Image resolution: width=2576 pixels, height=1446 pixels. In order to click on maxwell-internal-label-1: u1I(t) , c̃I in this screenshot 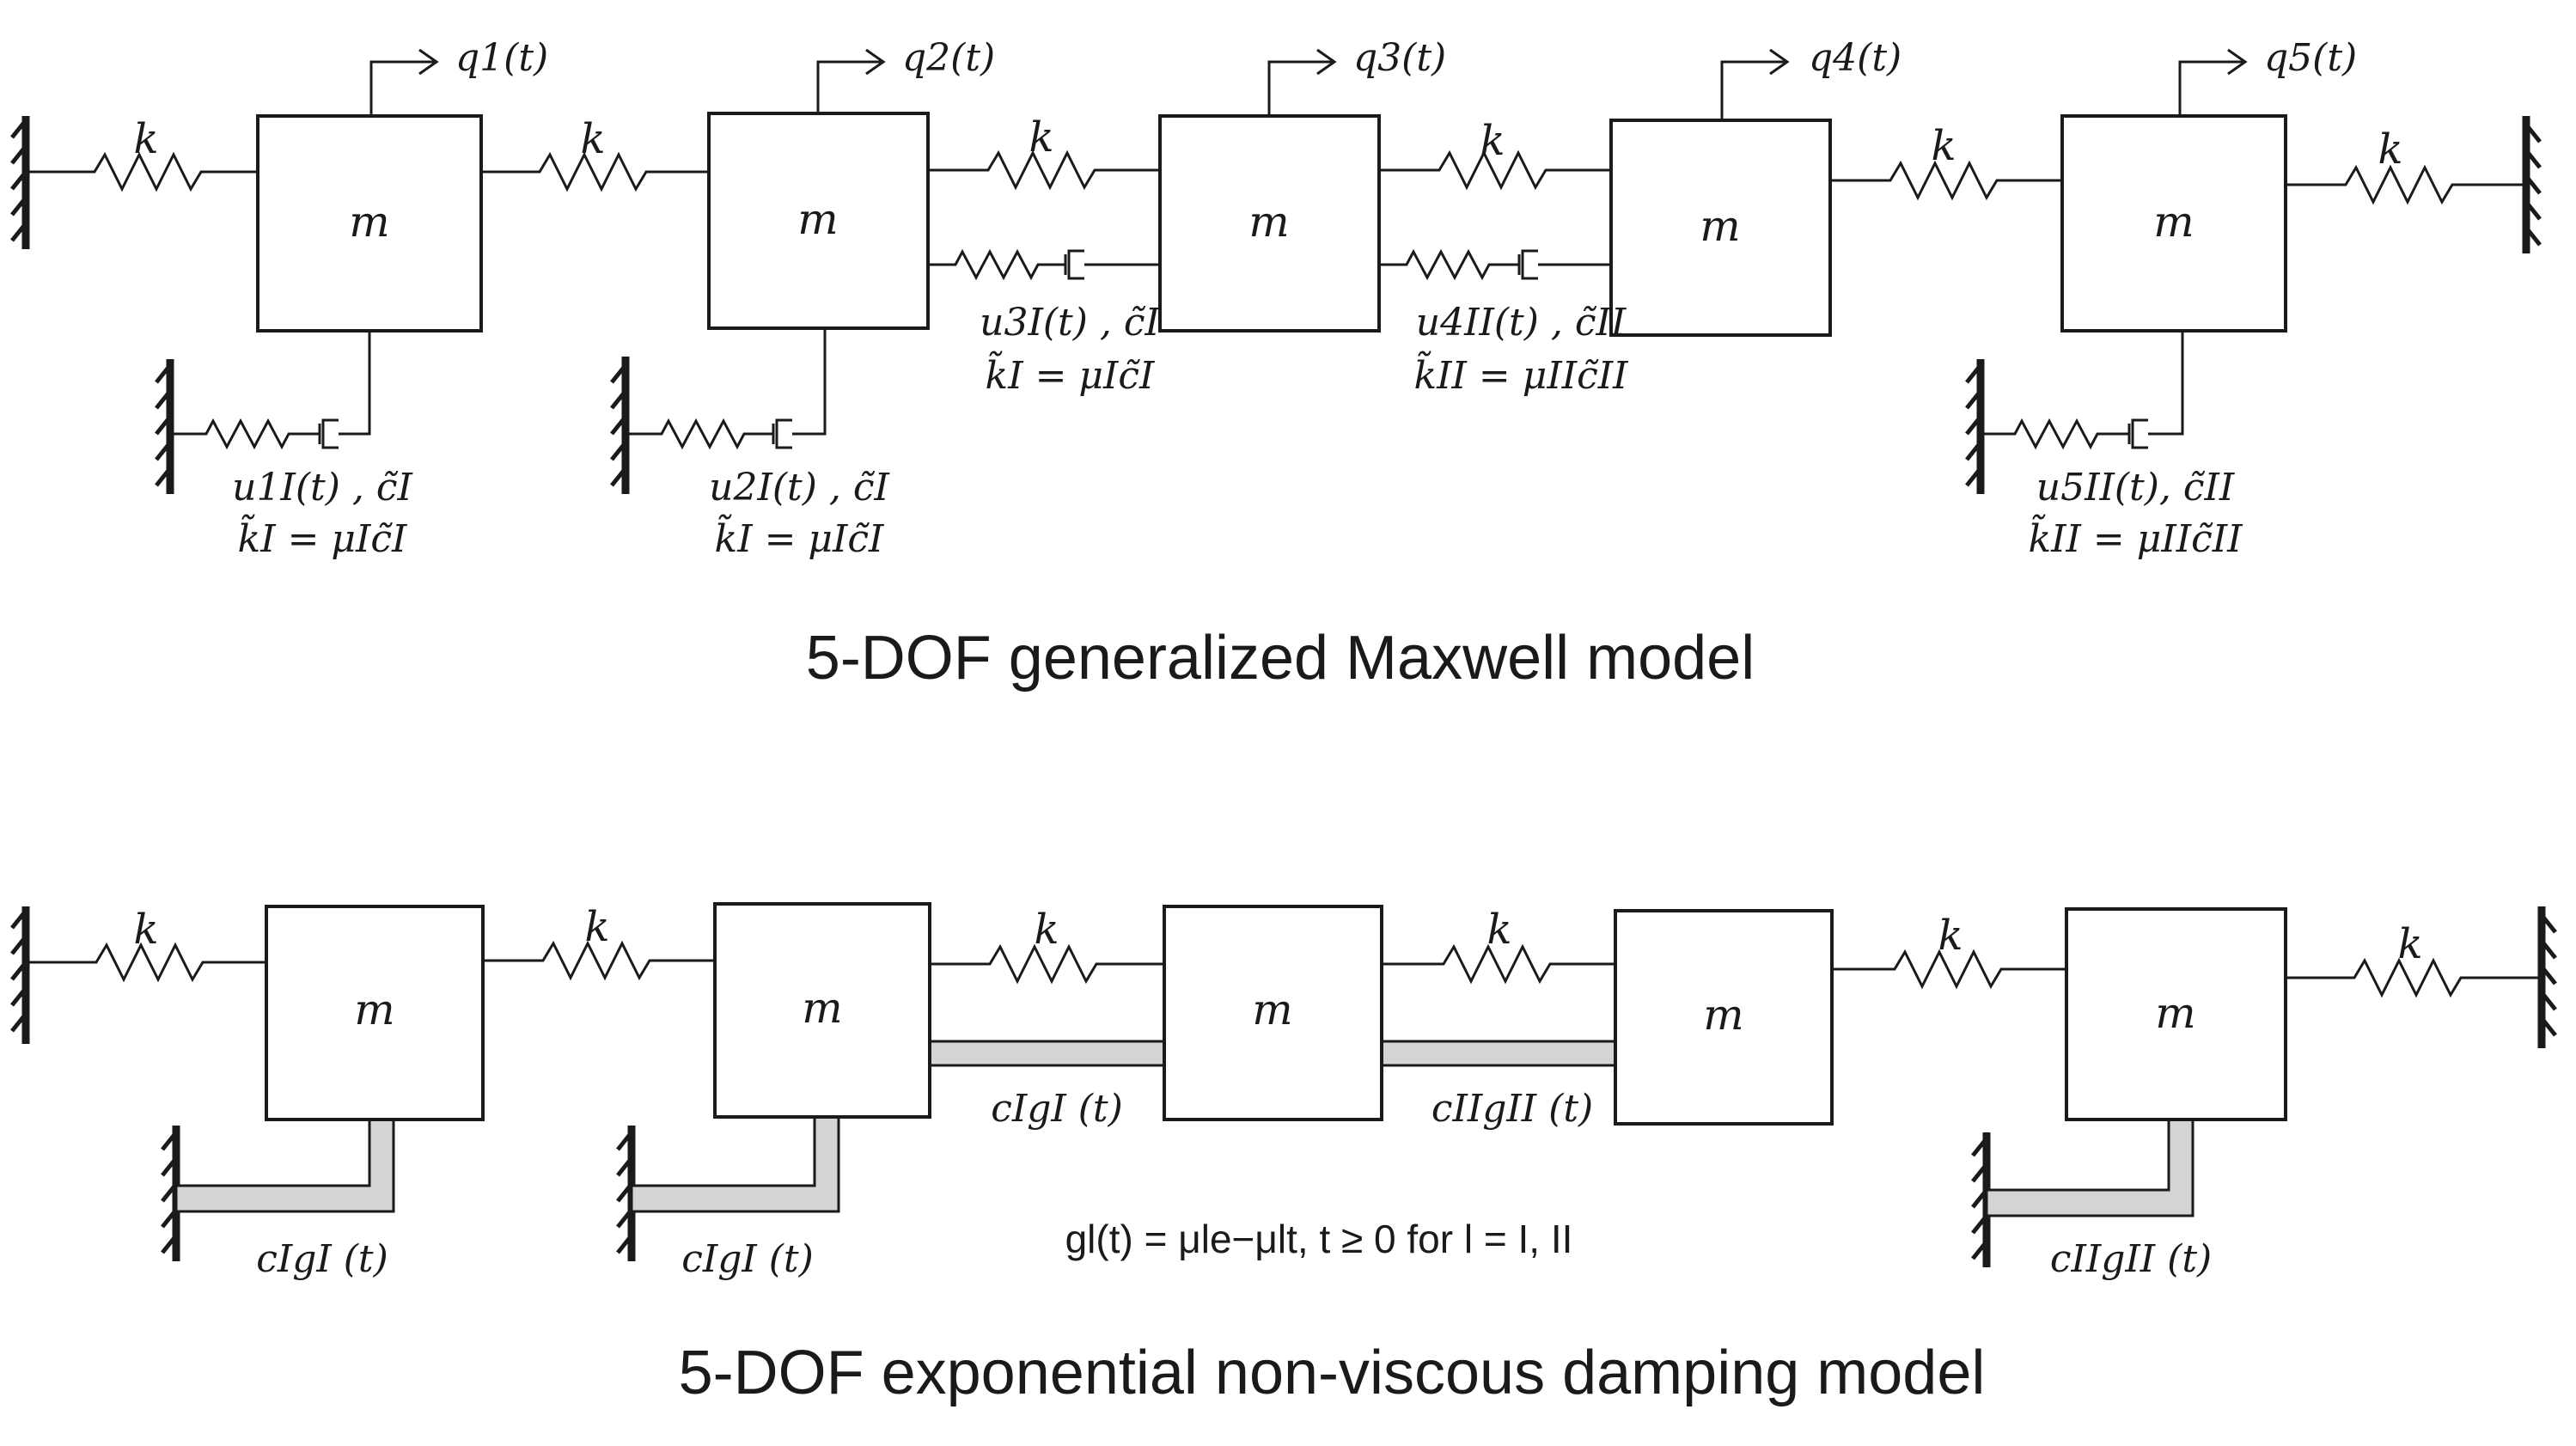, I will do `click(322, 487)`.